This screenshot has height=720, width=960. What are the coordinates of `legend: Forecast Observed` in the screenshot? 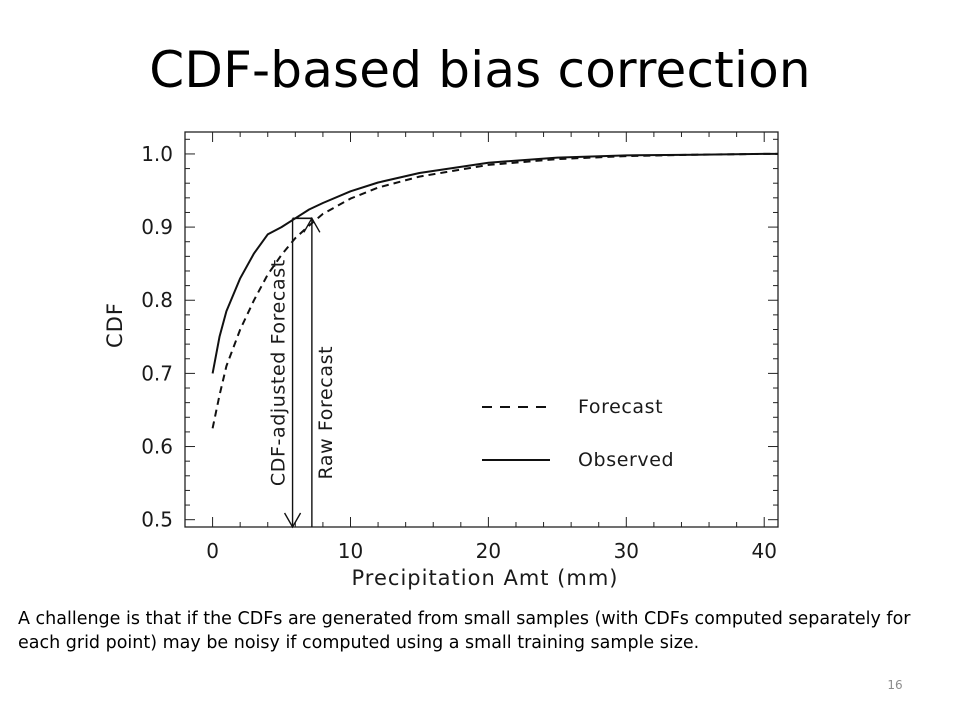 It's located at (578, 433).